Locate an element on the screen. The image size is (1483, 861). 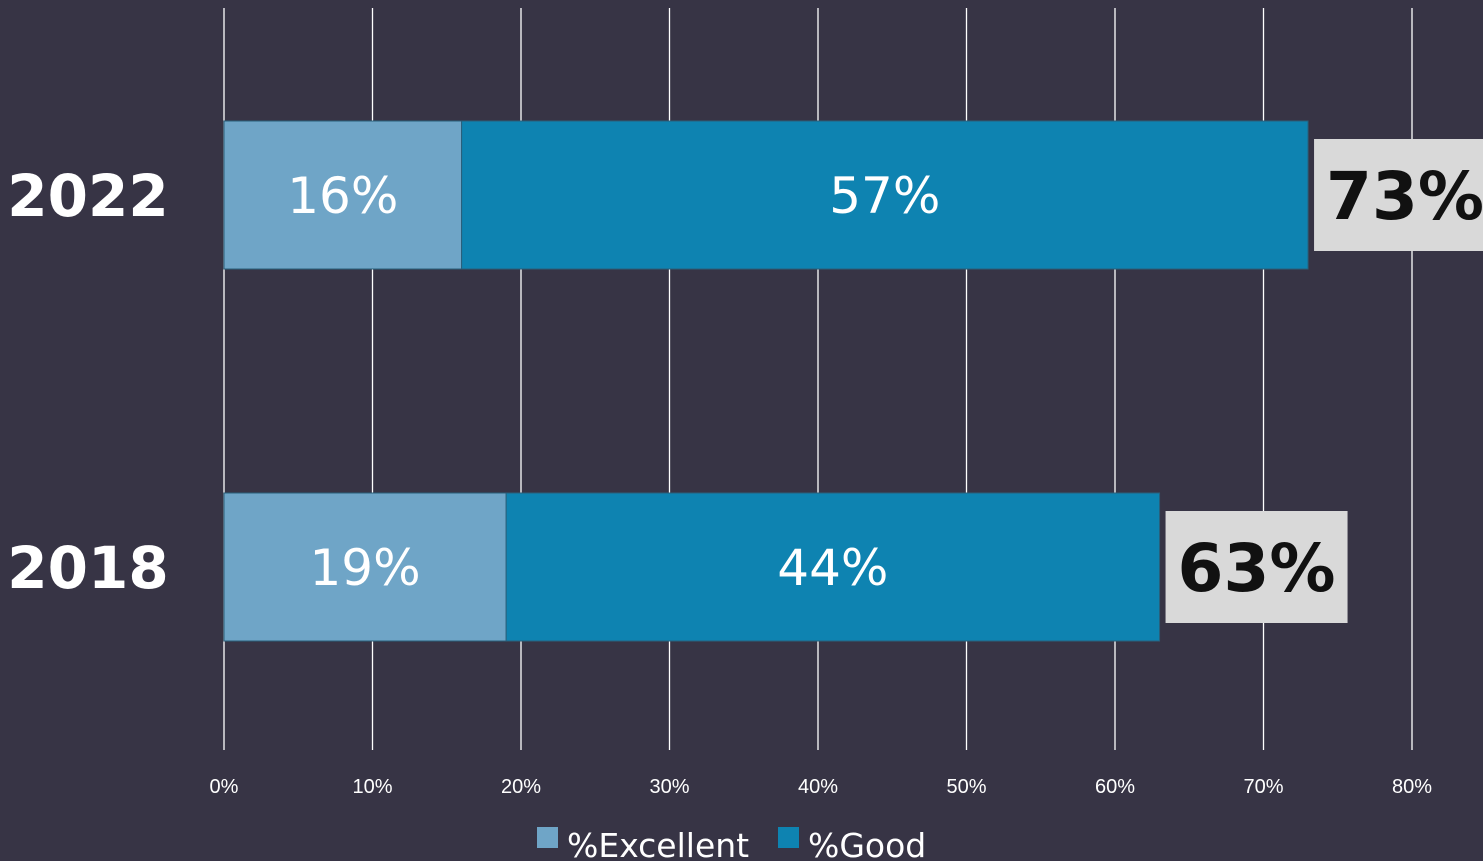
category-label-2022: 2022 is located at coordinates (87, 196).